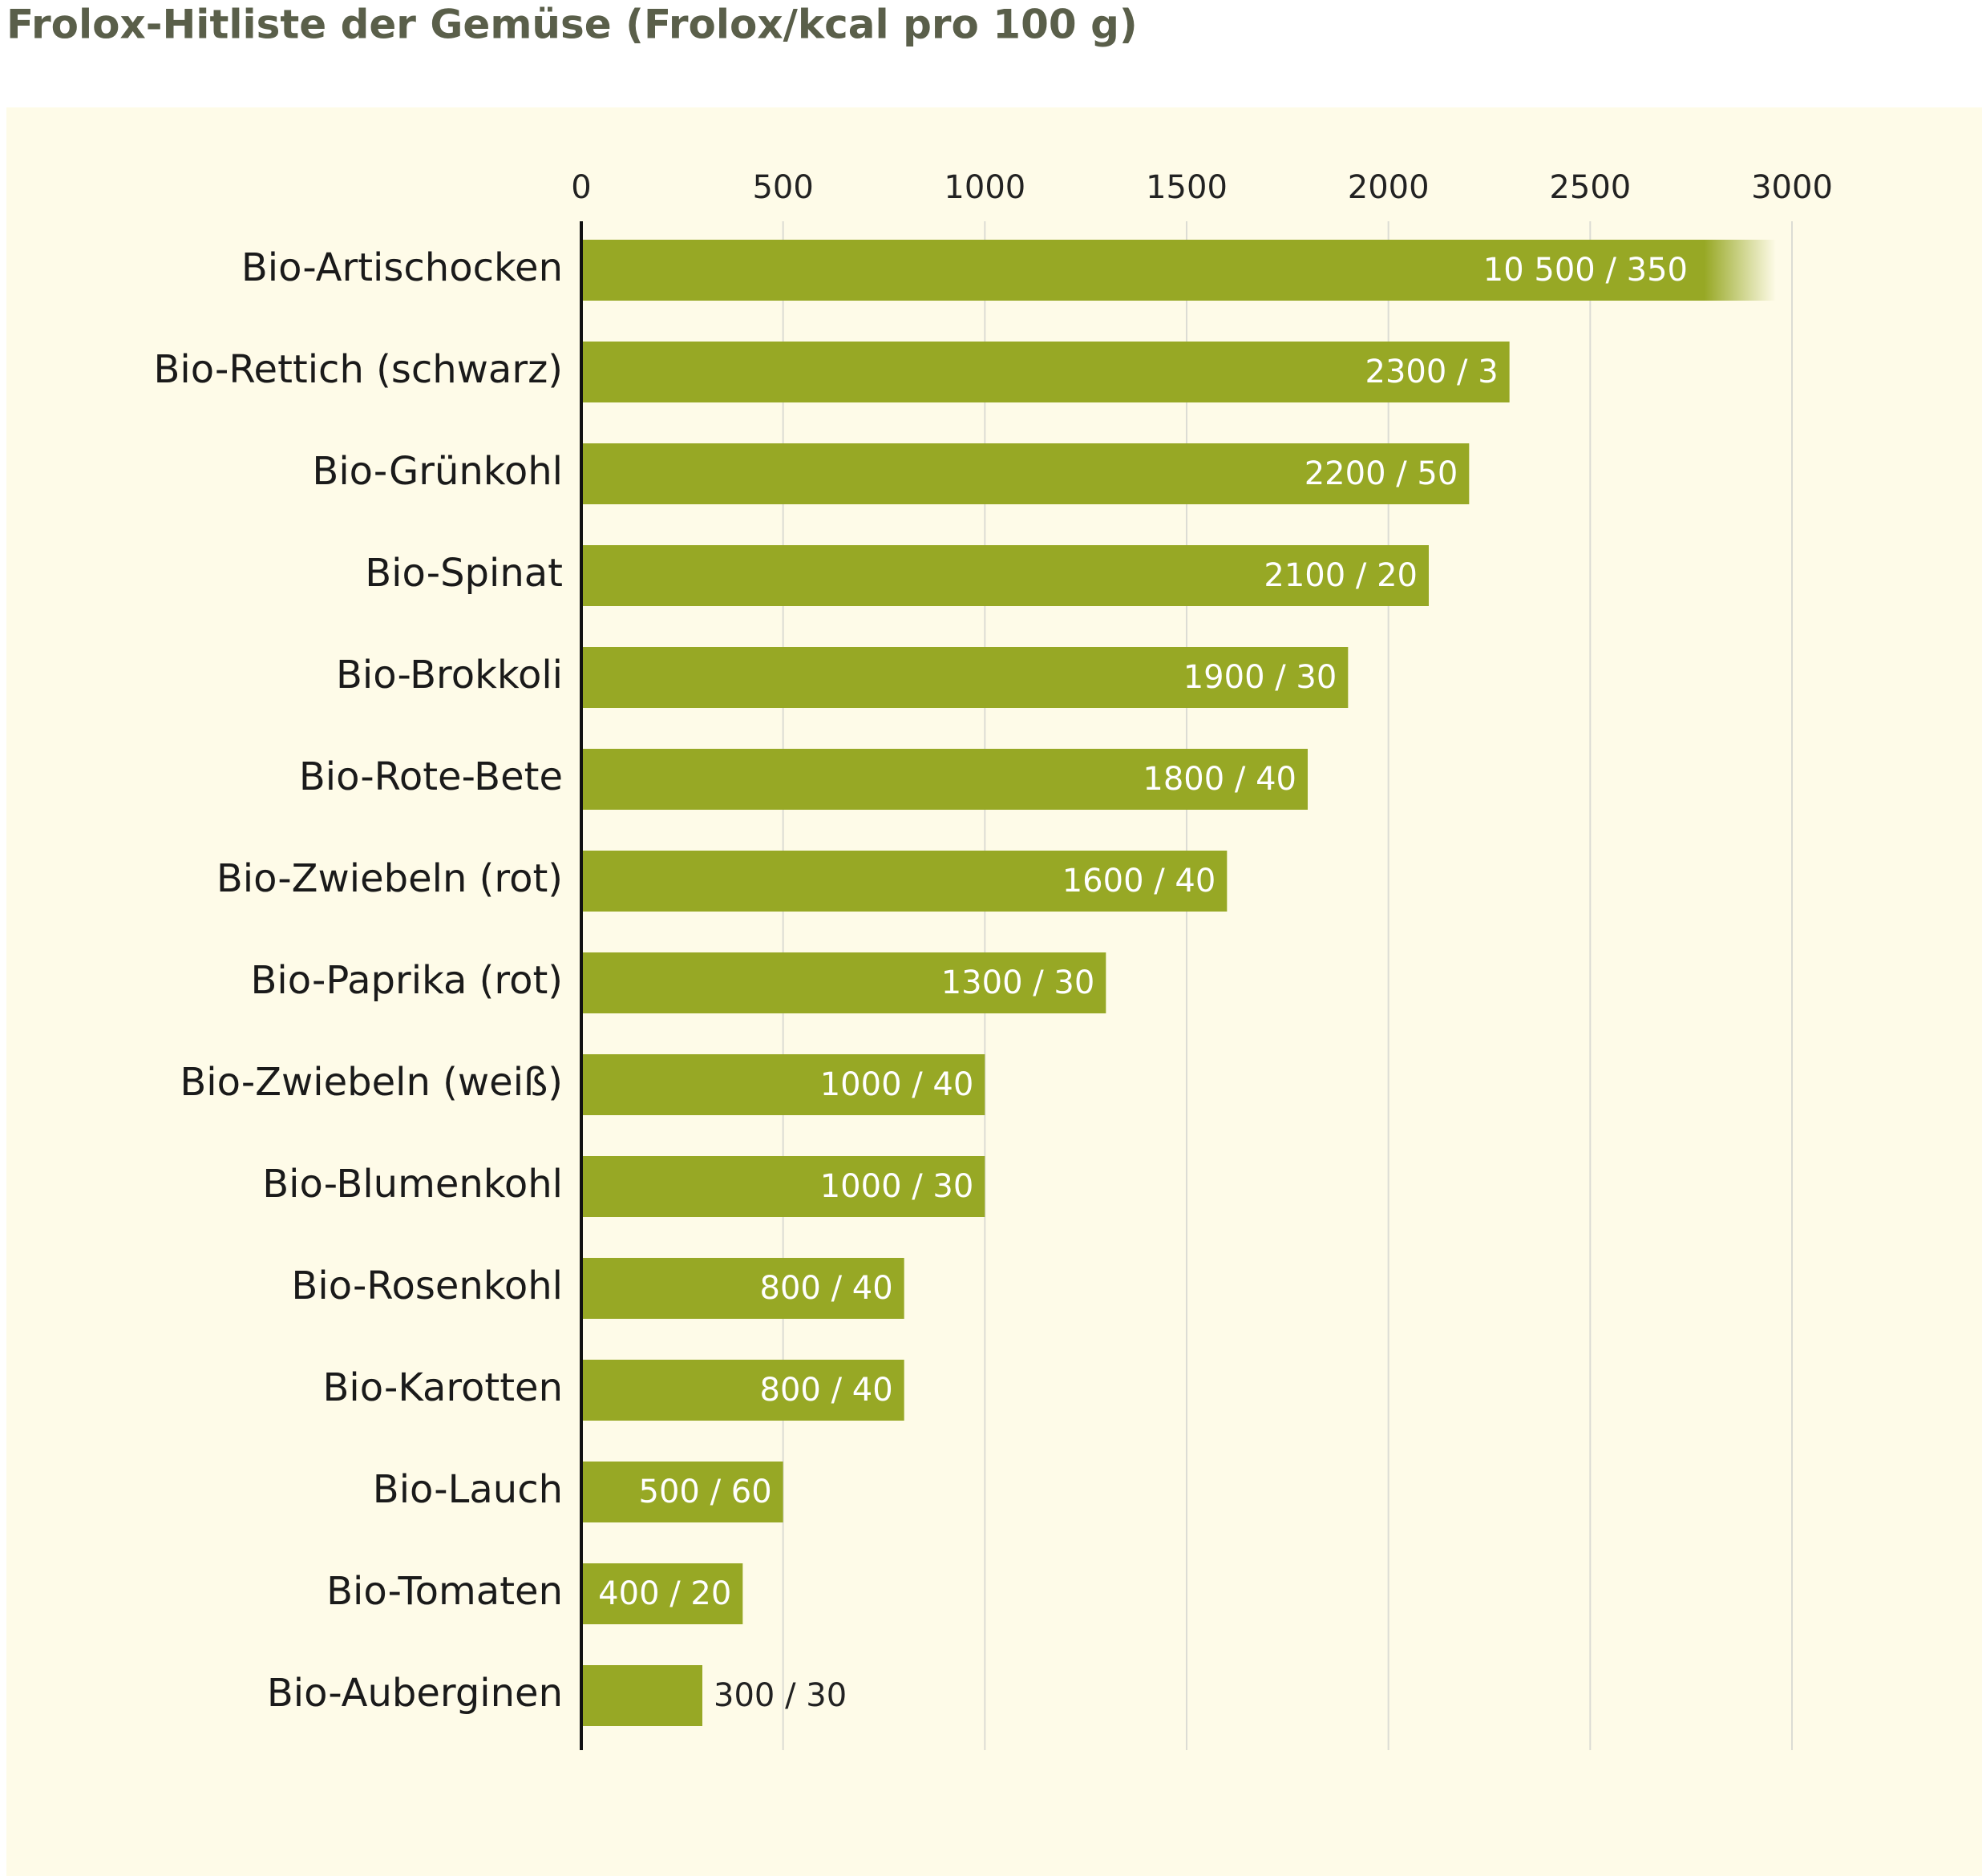 Image resolution: width=1982 pixels, height=1876 pixels. What do you see at coordinates (402, 267) in the screenshot?
I see `y-tick-label: Bio-Artischocken` at bounding box center [402, 267].